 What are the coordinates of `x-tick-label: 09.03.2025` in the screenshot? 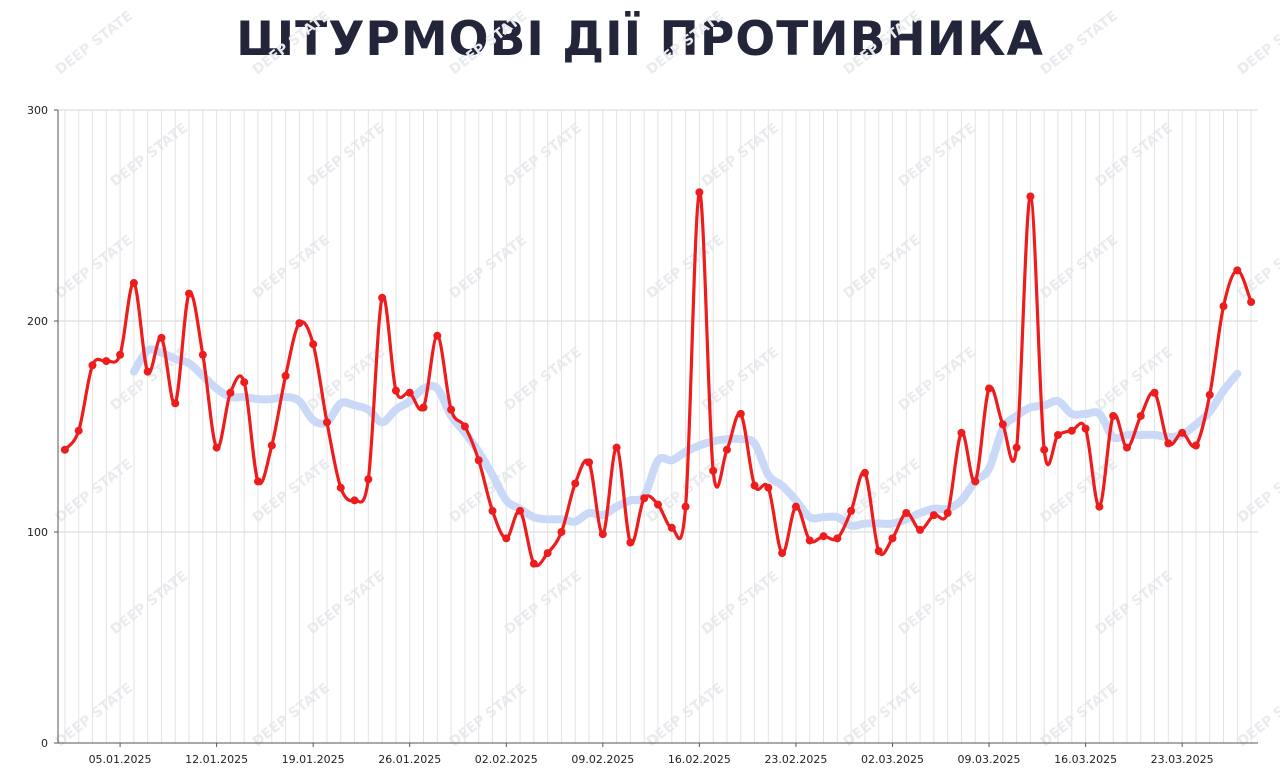 It's located at (989, 759).